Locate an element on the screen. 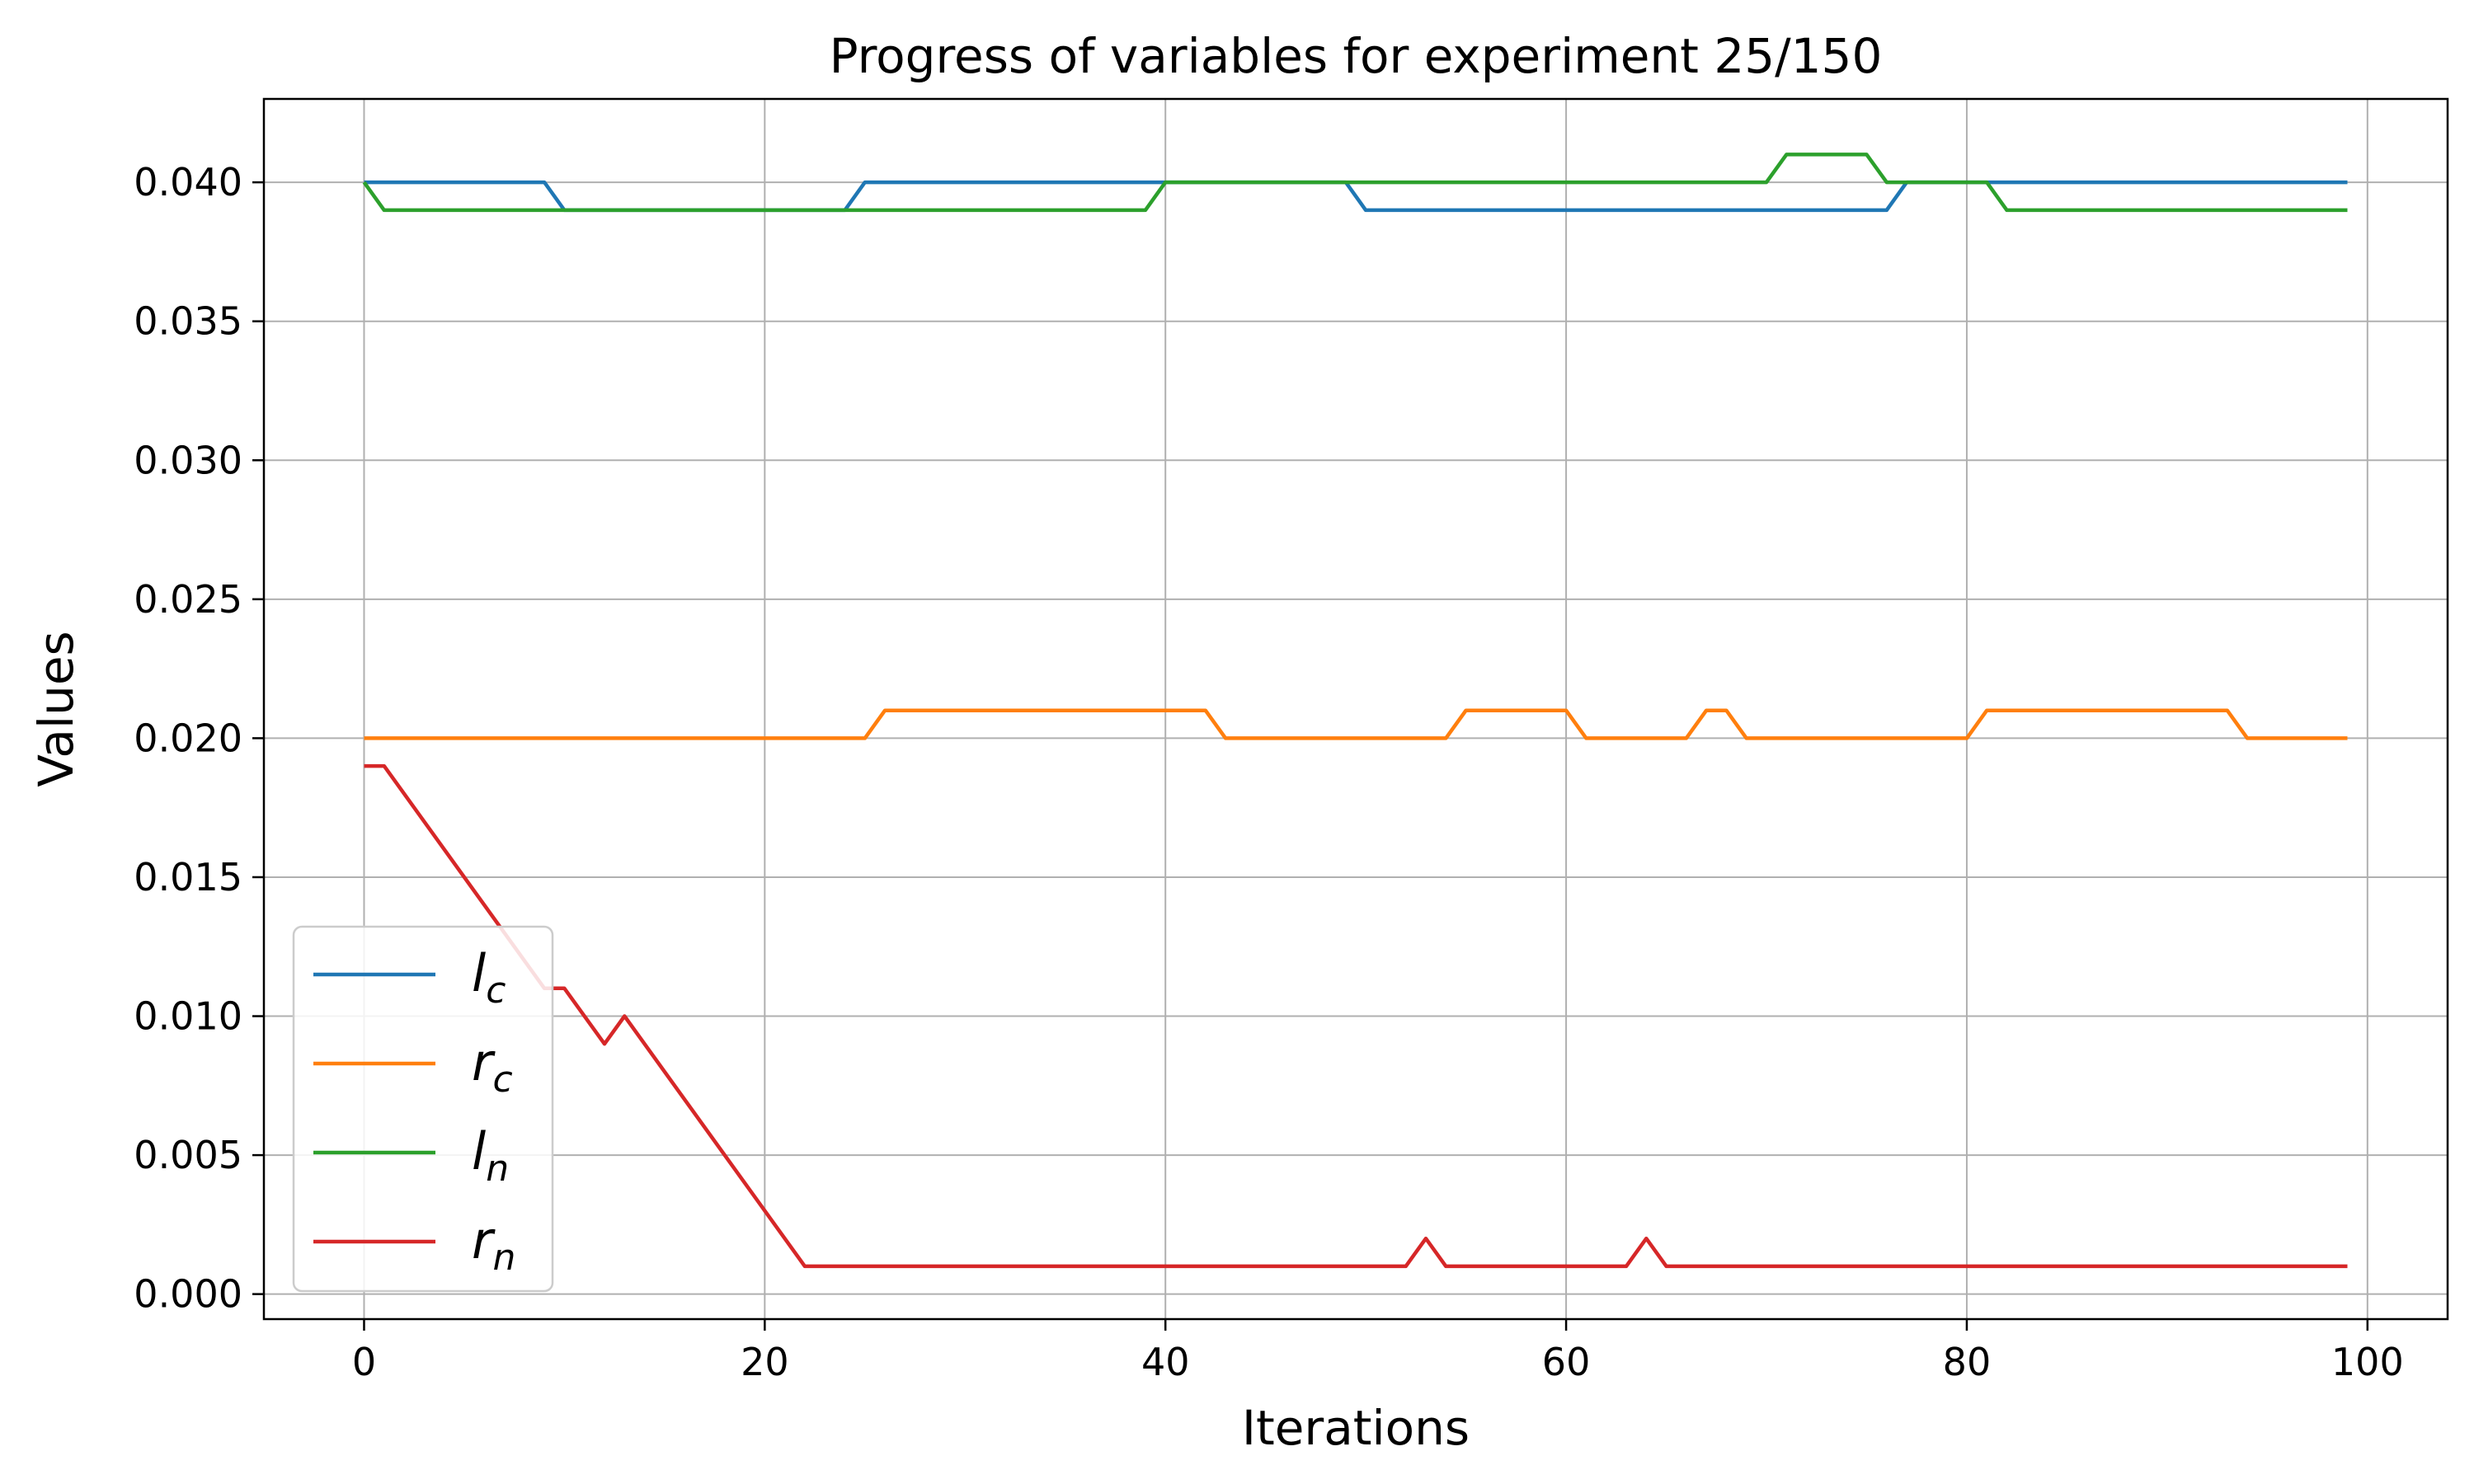 The width and height of the screenshot is (2474, 1484). series-line-l-n is located at coordinates (1355, 183).